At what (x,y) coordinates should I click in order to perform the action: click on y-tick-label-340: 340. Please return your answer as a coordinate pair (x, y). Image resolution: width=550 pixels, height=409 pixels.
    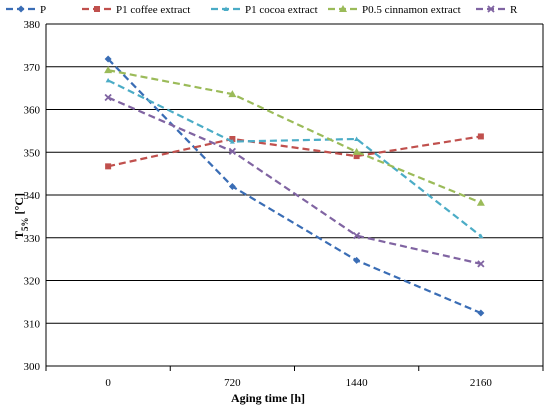
    Looking at the image, I should click on (32, 196).